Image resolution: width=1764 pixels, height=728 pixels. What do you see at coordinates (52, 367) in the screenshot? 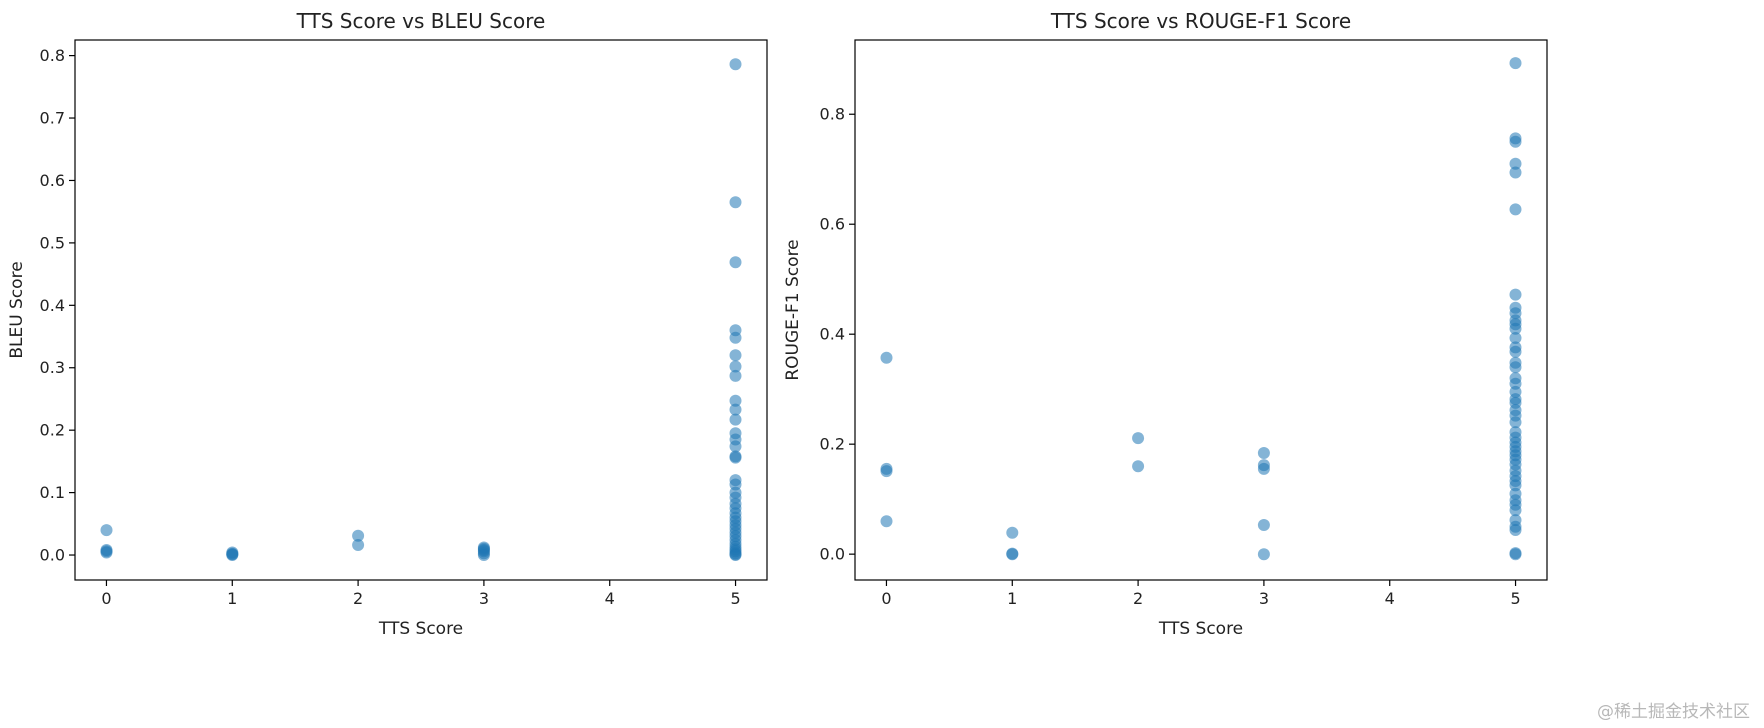
I see `y-tick-label: 0.3` at bounding box center [52, 367].